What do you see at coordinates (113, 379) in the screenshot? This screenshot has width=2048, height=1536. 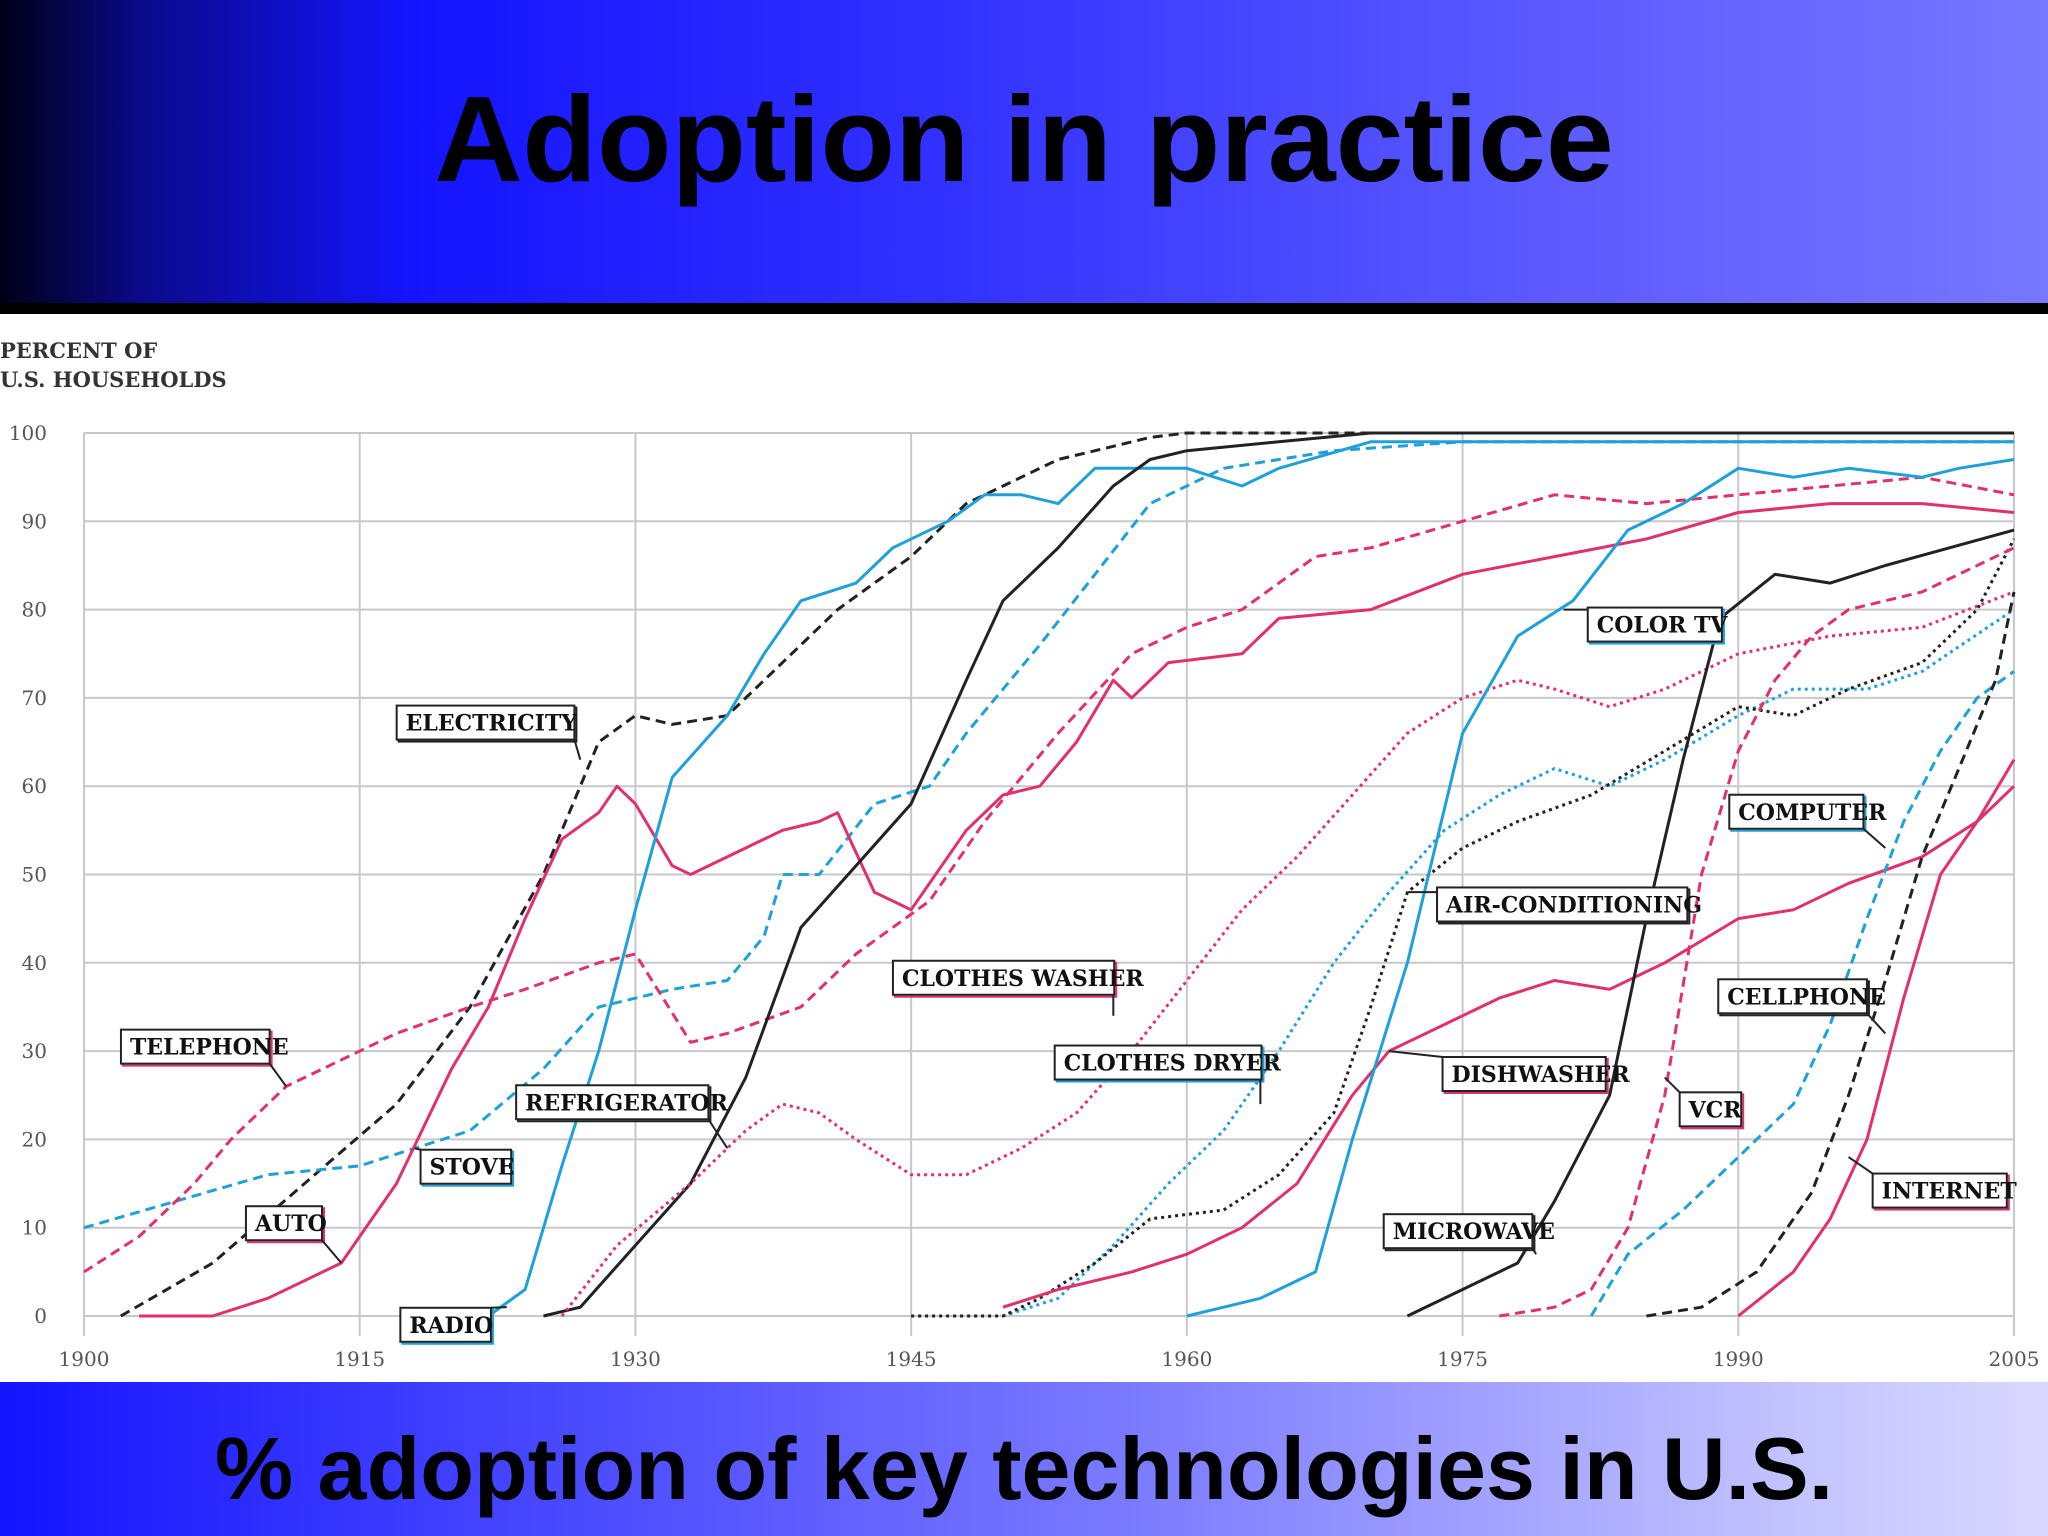 I see `y-axis-label-line2: U.S. HOUSEHOLDS` at bounding box center [113, 379].